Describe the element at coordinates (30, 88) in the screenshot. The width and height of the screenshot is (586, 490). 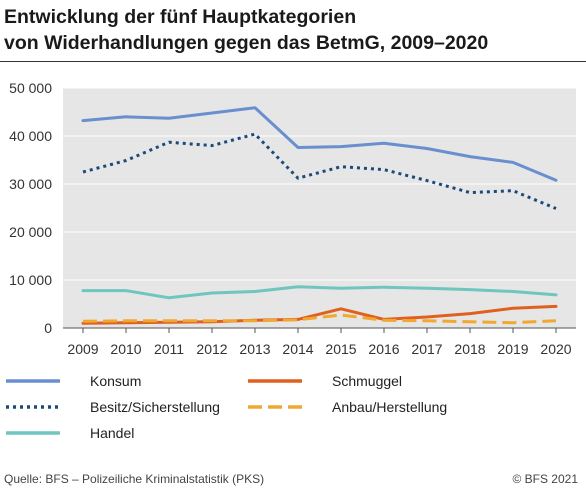
I see `y-tick-label: 50 000` at that location.